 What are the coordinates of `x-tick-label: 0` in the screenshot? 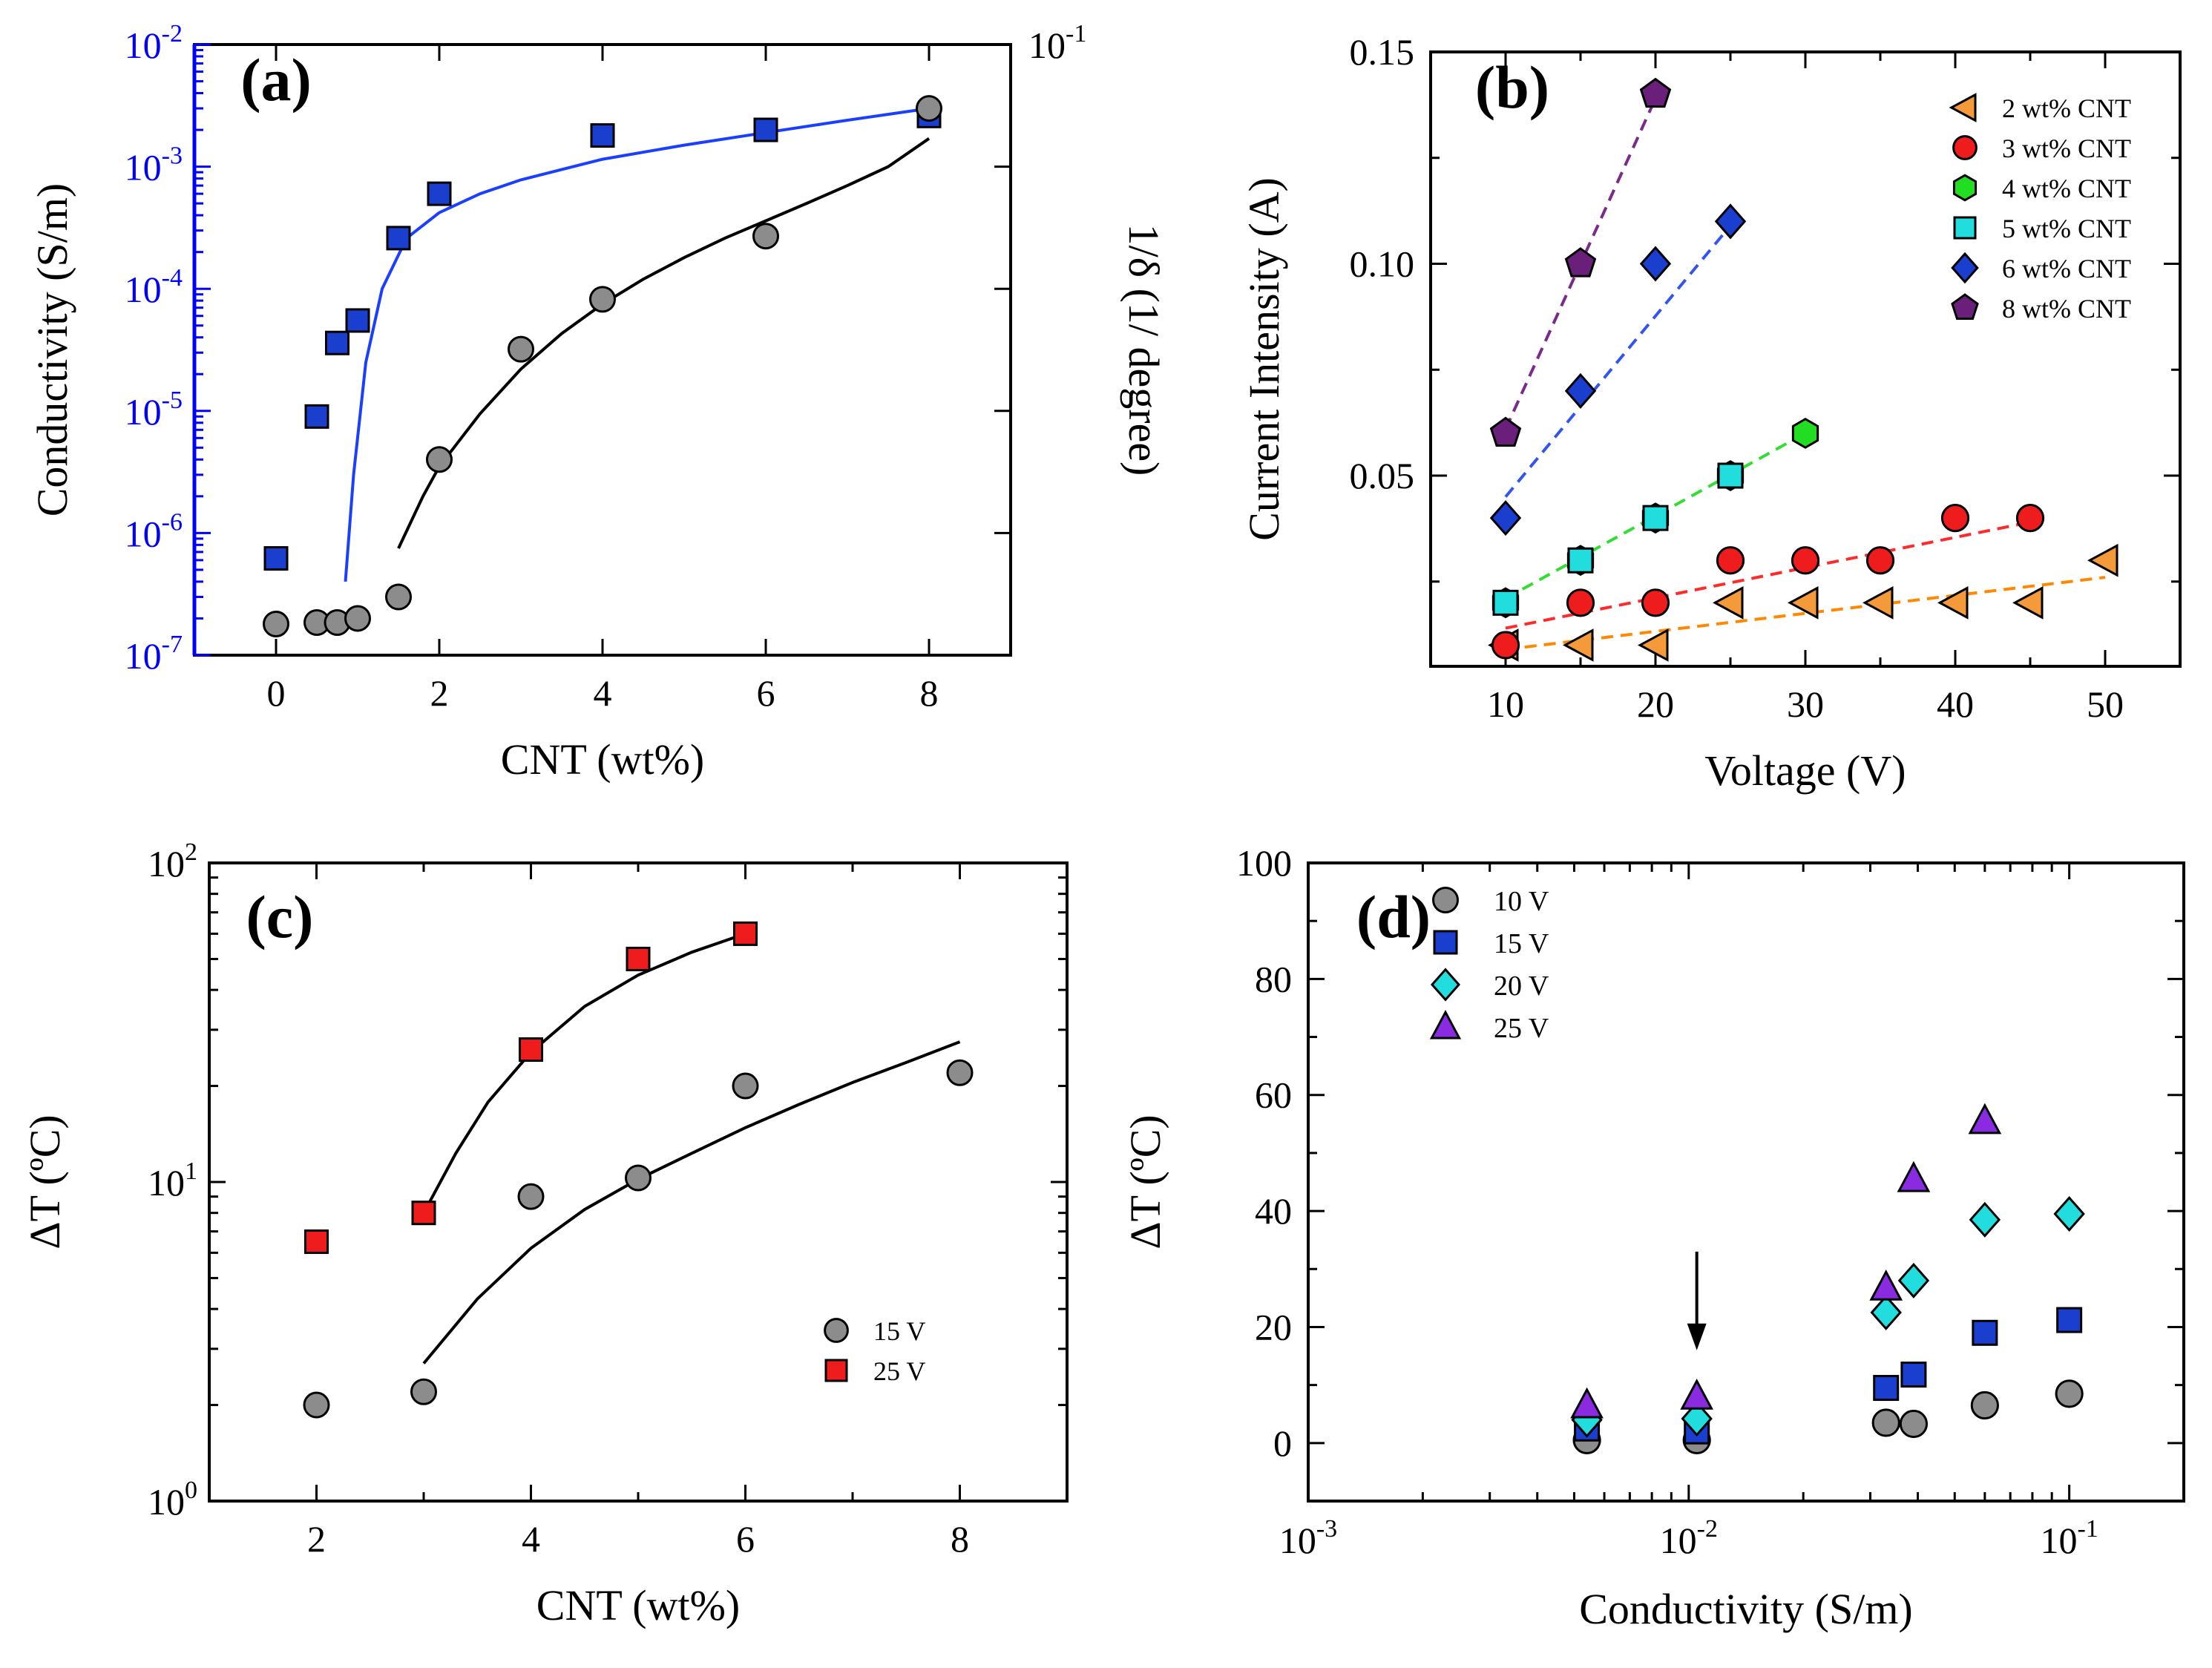 It's located at (276, 693).